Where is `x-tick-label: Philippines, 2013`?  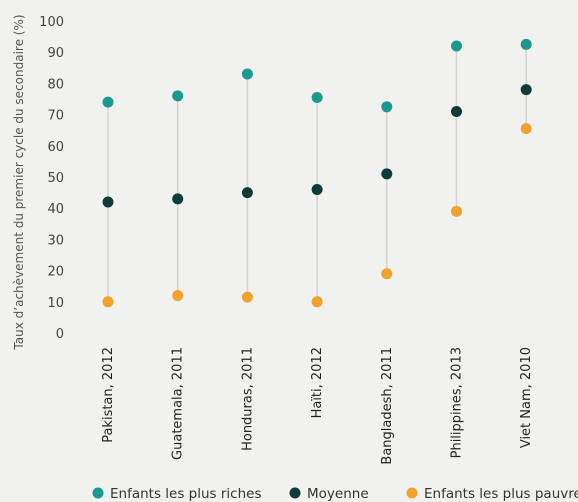 x-tick-label: Philippines, 2013 is located at coordinates (457, 402).